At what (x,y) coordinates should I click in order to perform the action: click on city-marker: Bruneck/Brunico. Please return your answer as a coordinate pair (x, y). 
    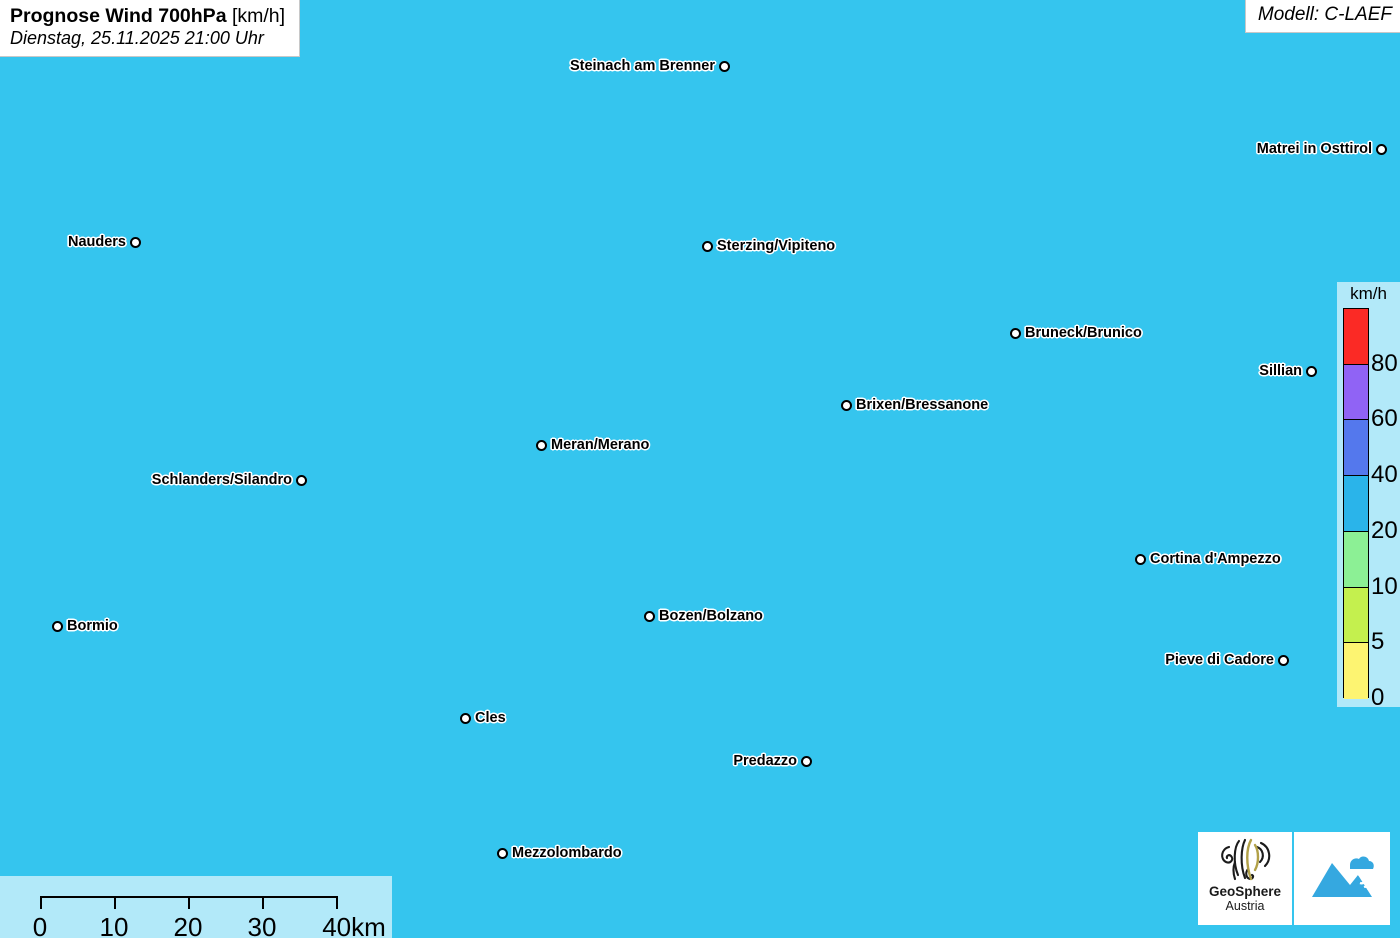
    Looking at the image, I should click on (1076, 333).